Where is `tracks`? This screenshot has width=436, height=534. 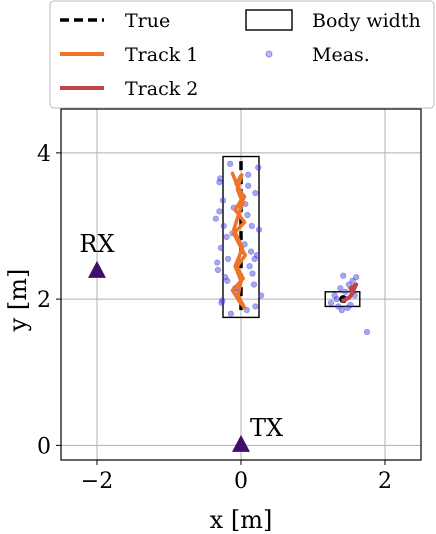
tracks is located at coordinates (294, 240).